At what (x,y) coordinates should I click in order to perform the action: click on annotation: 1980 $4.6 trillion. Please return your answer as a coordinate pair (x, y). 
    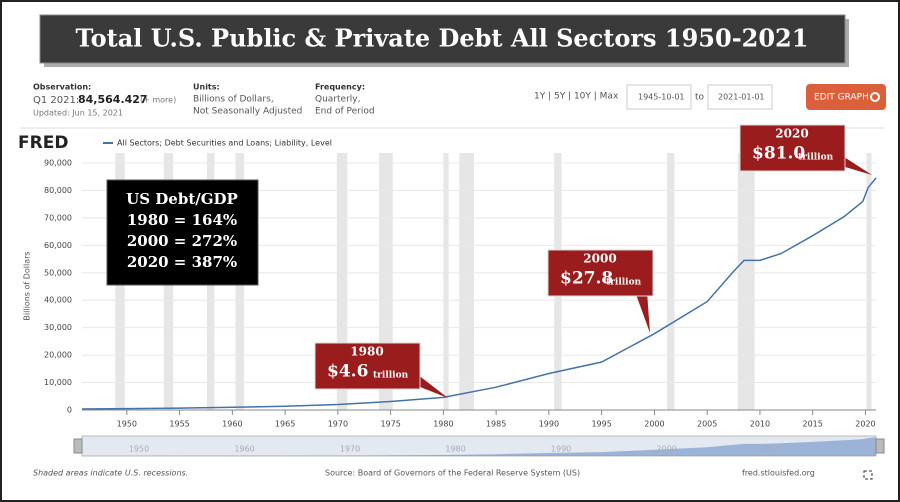
    Looking at the image, I should click on (381, 370).